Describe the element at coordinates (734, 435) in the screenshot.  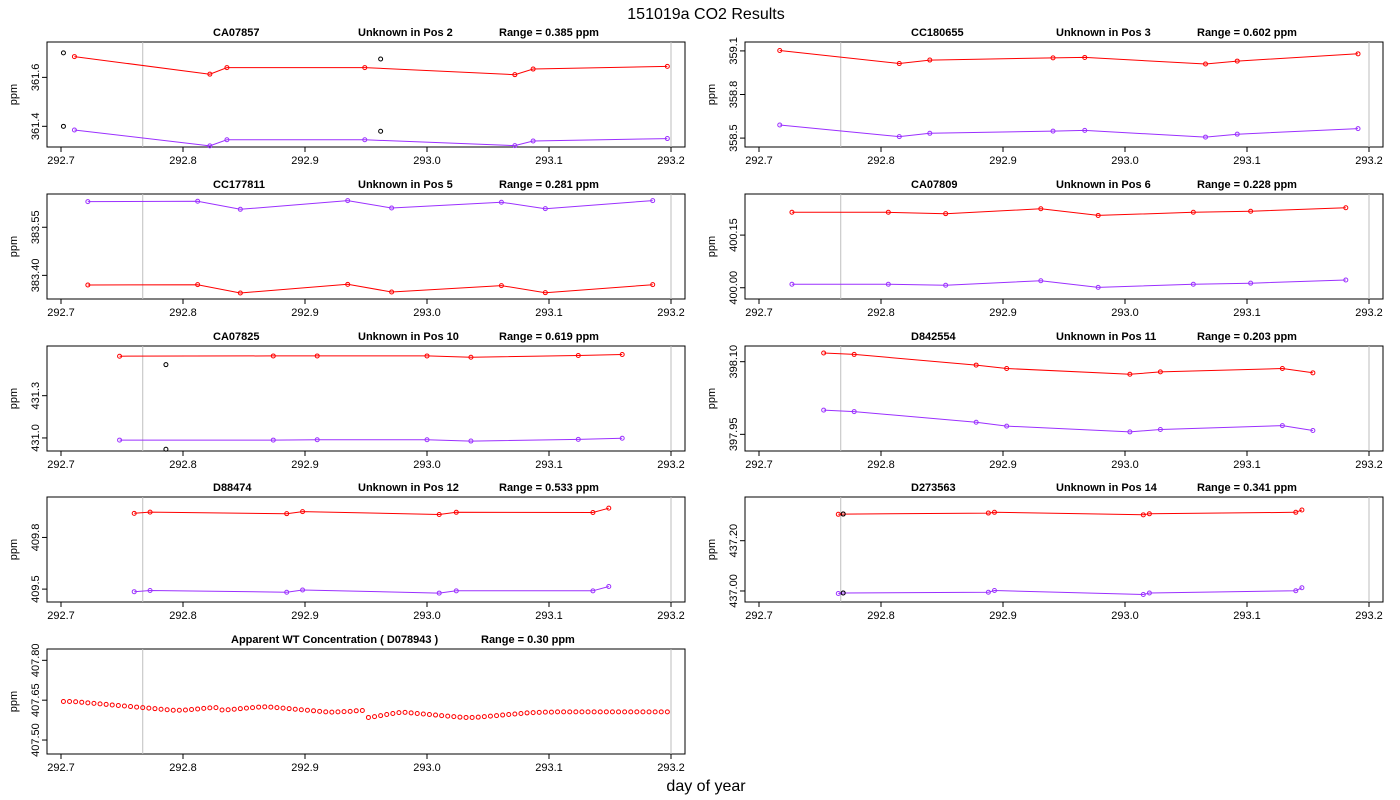
I see `y-tick-label: 397.95` at that location.